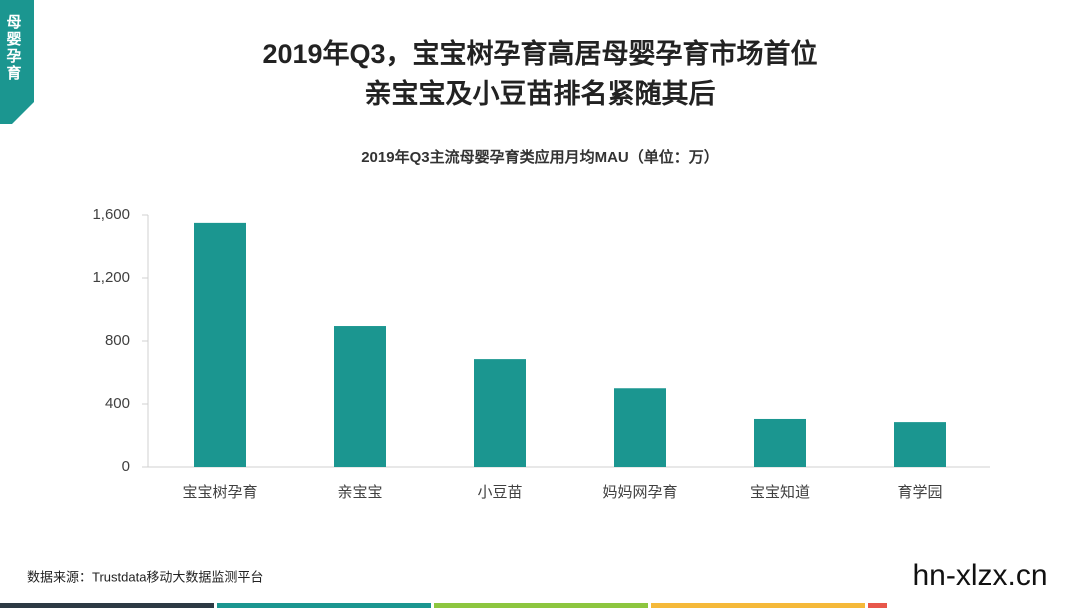 This screenshot has width=1080, height=608. I want to click on y-tick-label: 1,600, so click(111, 214).